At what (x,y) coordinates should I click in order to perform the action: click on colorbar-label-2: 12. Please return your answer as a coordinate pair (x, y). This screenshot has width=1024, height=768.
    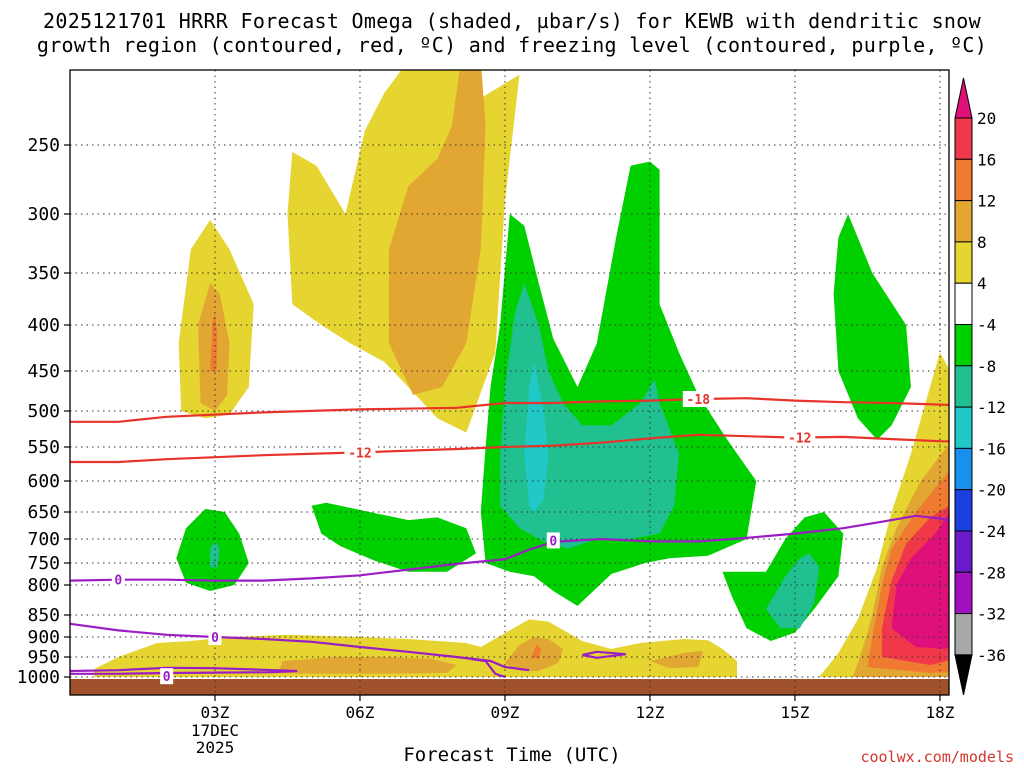
    Looking at the image, I should click on (986, 201).